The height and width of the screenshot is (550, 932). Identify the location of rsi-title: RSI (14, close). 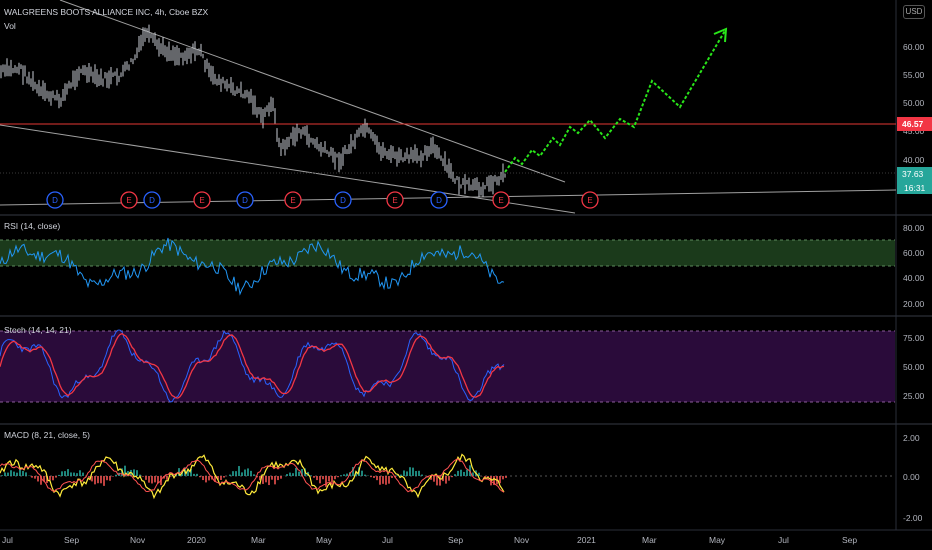
(32, 226).